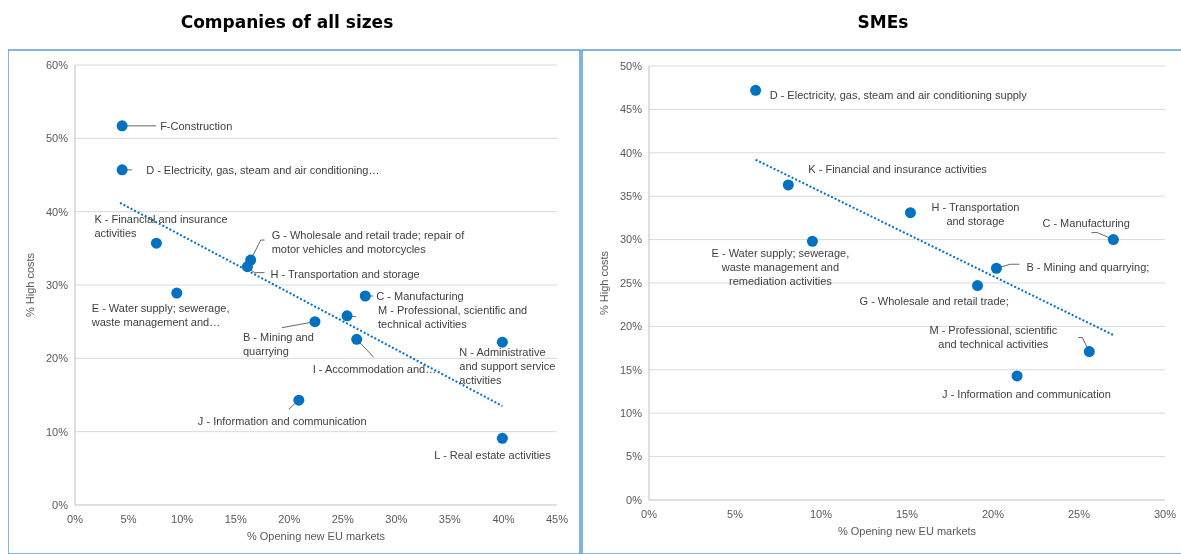  What do you see at coordinates (634, 456) in the screenshot?
I see `y-tick-label: 5%` at bounding box center [634, 456].